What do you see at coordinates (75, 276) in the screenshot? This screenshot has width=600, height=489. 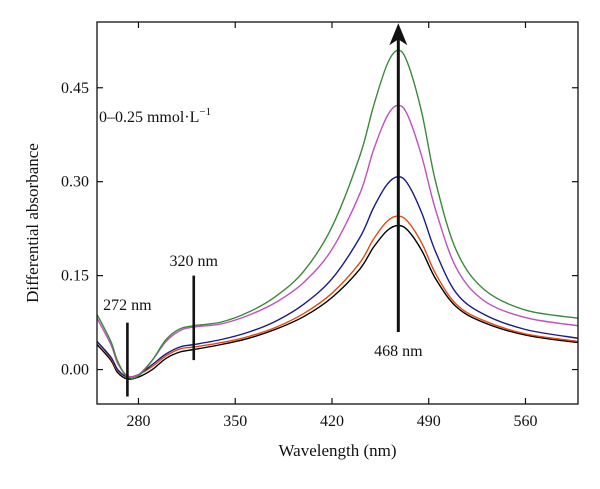 I see `y-tick-label: 0.15` at bounding box center [75, 276].